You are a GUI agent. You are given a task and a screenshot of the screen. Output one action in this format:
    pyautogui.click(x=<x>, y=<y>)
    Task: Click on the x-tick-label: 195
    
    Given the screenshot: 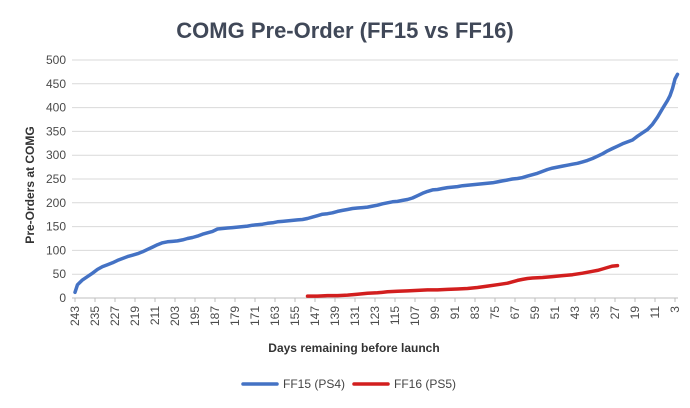 What is the action you would take?
    pyautogui.click(x=195, y=316)
    